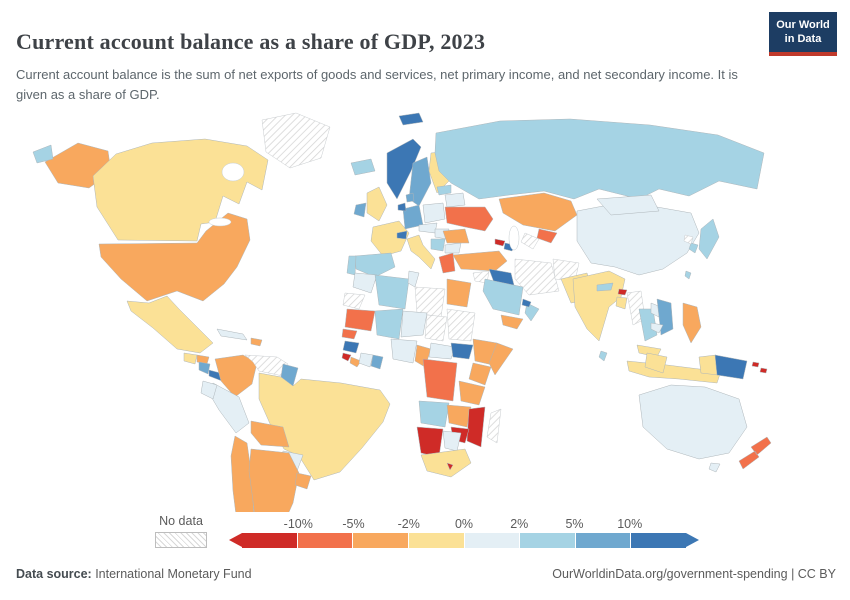 The height and width of the screenshot is (600, 850). I want to click on country-yemen, so click(512, 322).